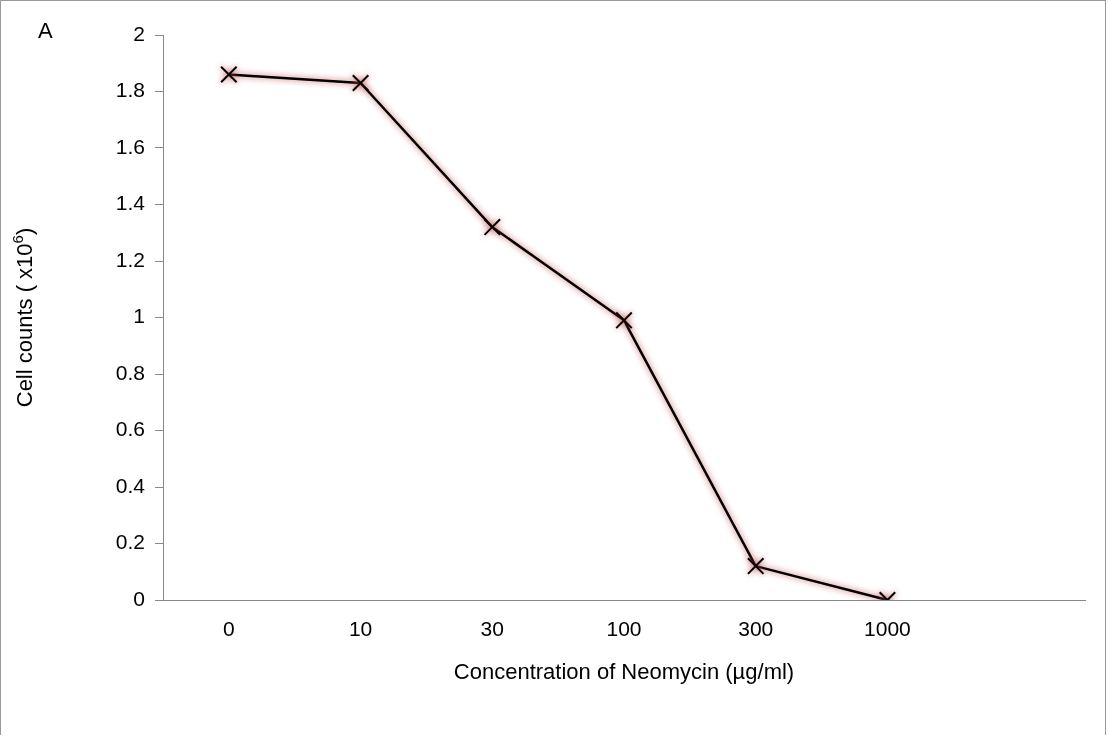  What do you see at coordinates (130, 429) in the screenshot?
I see `y-tick-label: 0.6` at bounding box center [130, 429].